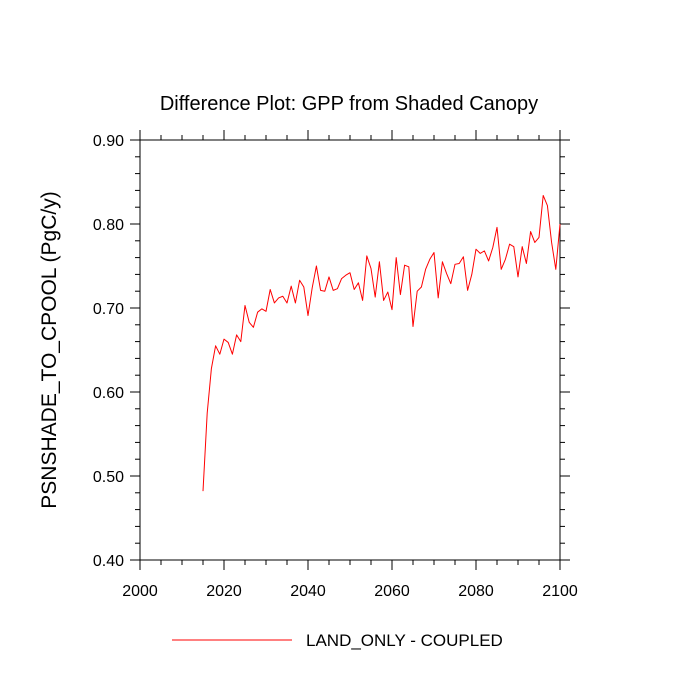  Describe the element at coordinates (476, 591) in the screenshot. I see `x-tick-label: 2080` at that location.